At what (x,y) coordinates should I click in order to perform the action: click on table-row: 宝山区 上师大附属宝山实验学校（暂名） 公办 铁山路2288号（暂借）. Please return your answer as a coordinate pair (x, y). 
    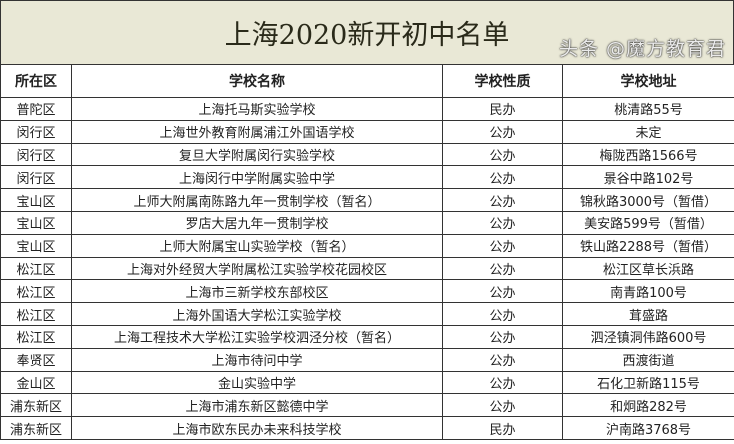
    Looking at the image, I should click on (367, 245).